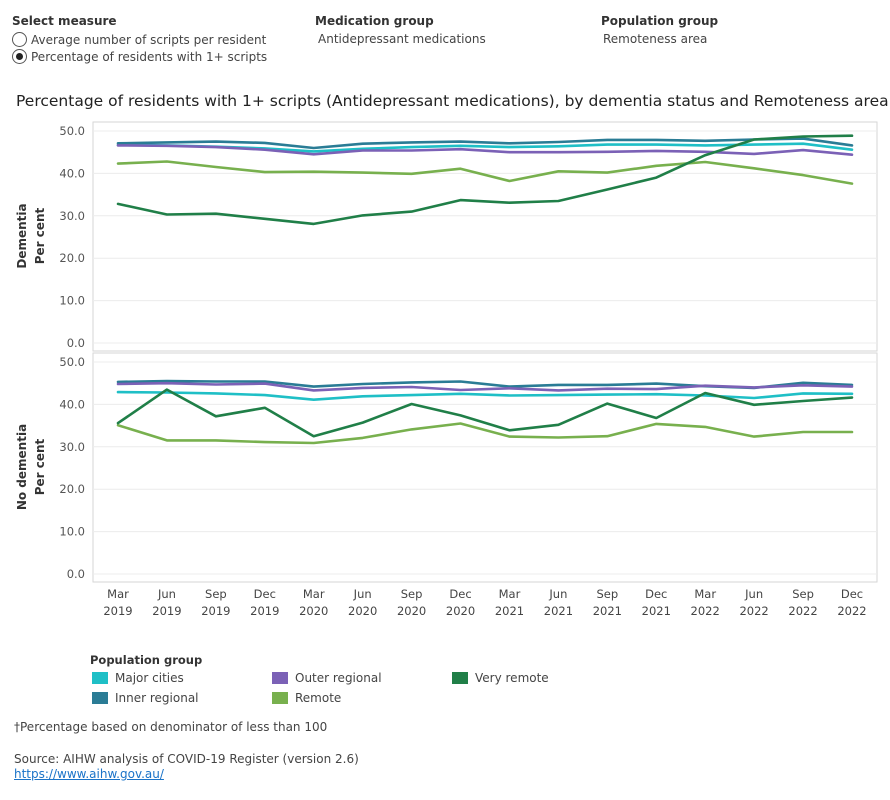 Image resolution: width=890 pixels, height=800 pixels. Describe the element at coordinates (64, 21) in the screenshot. I see `measure-selector-title: Select measure` at that location.